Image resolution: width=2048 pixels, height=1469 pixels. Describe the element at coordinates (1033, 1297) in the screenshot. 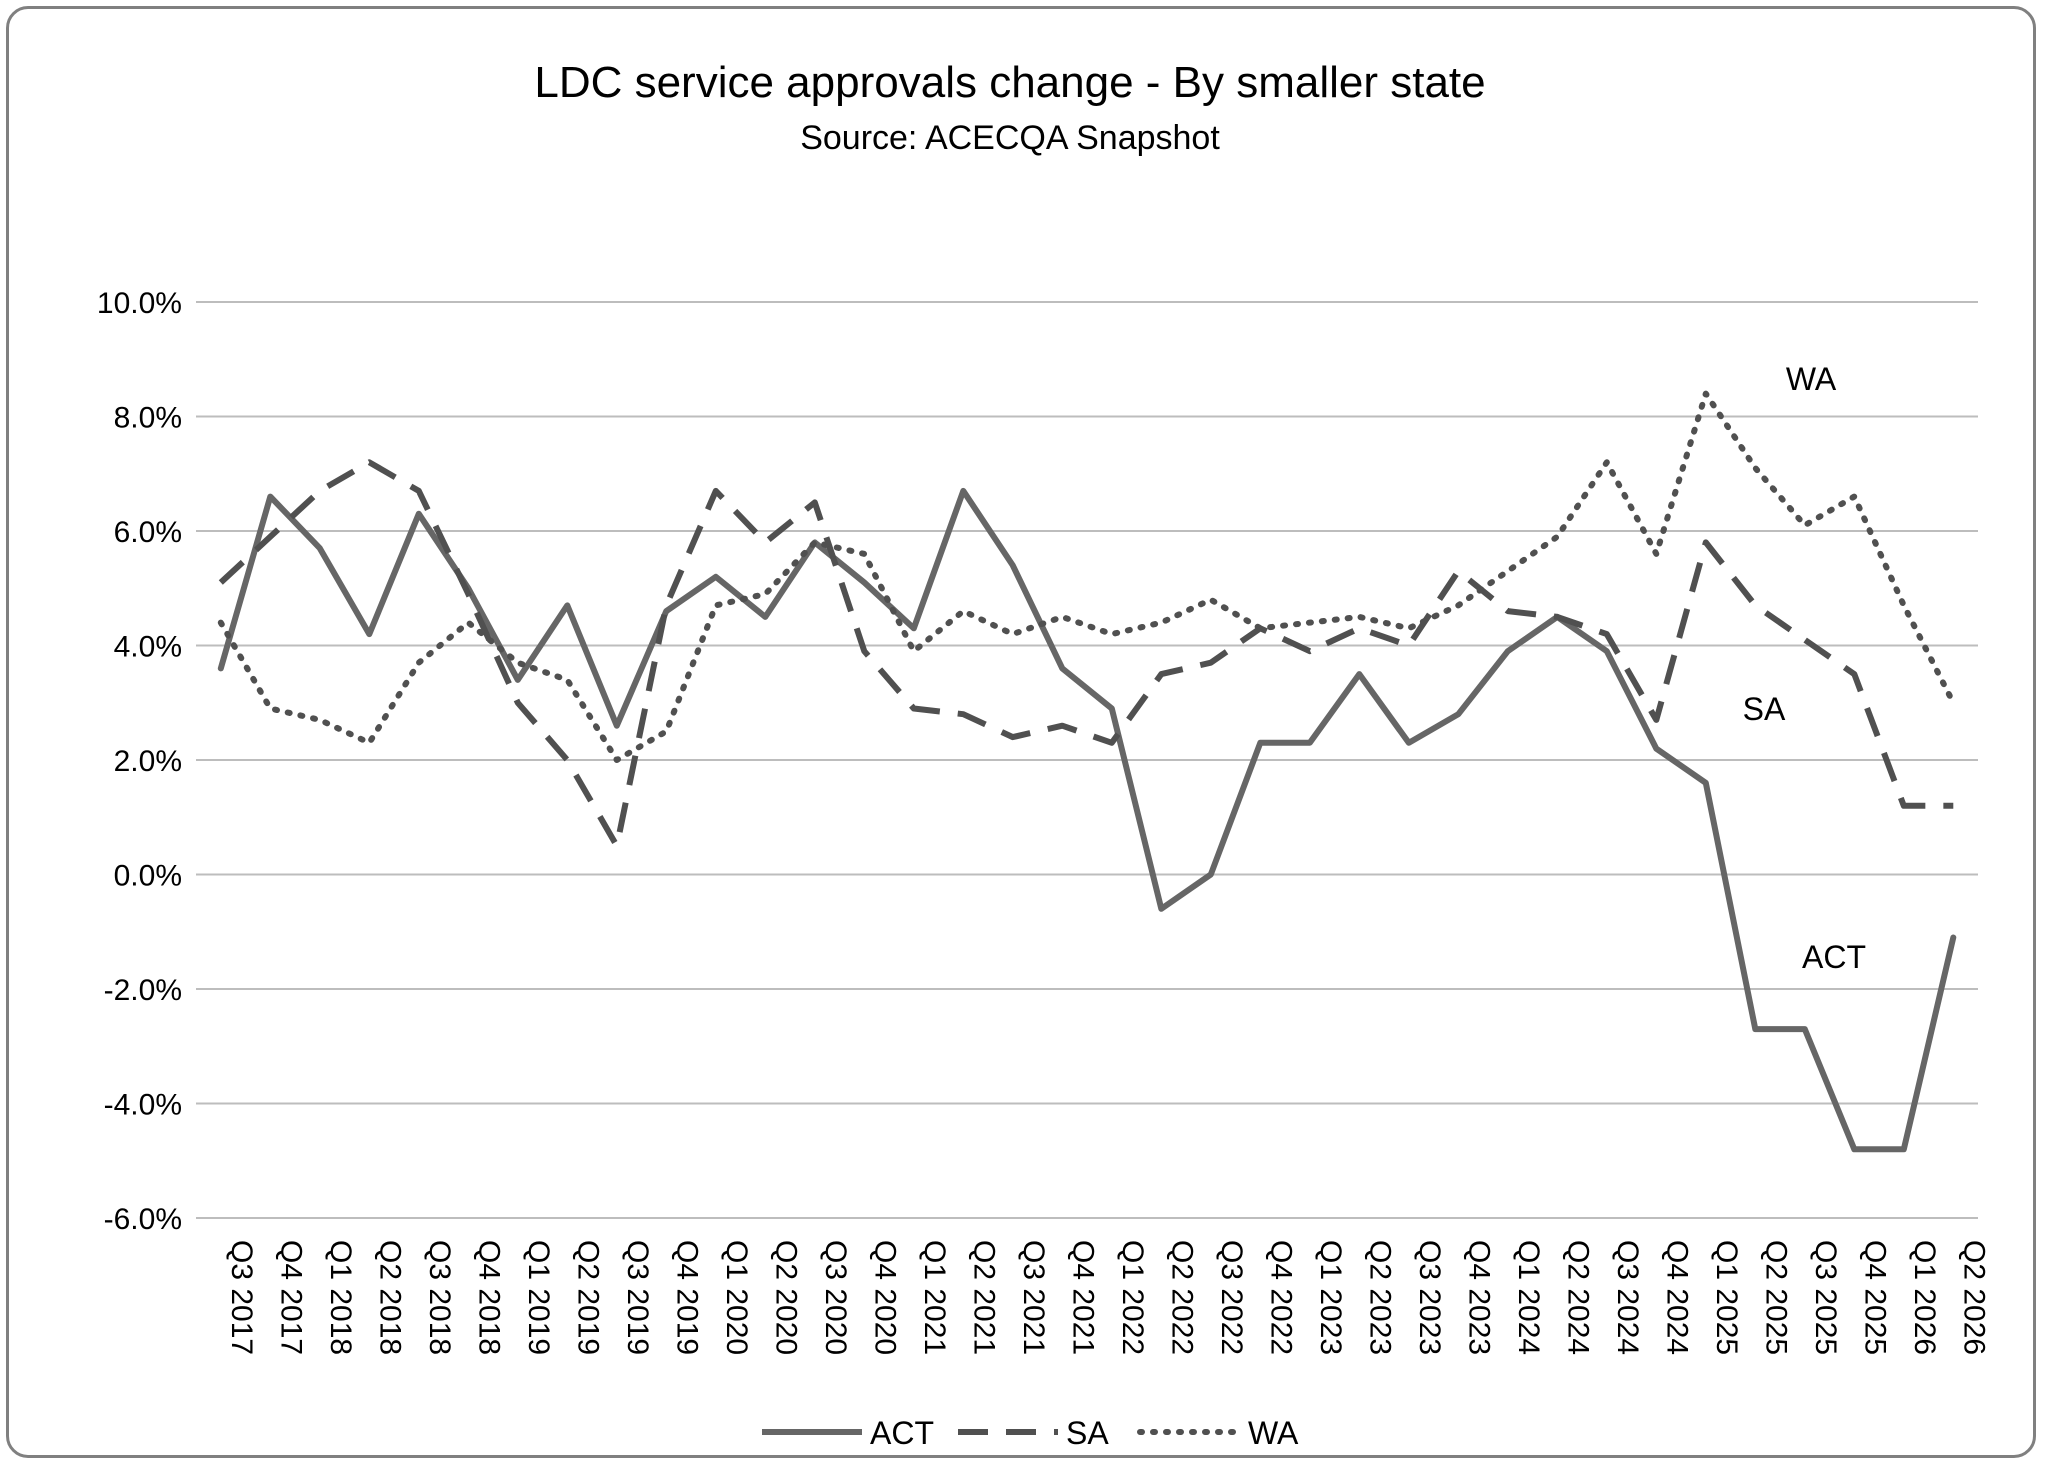

I see `x-tick-label: Q3 2021` at that location.